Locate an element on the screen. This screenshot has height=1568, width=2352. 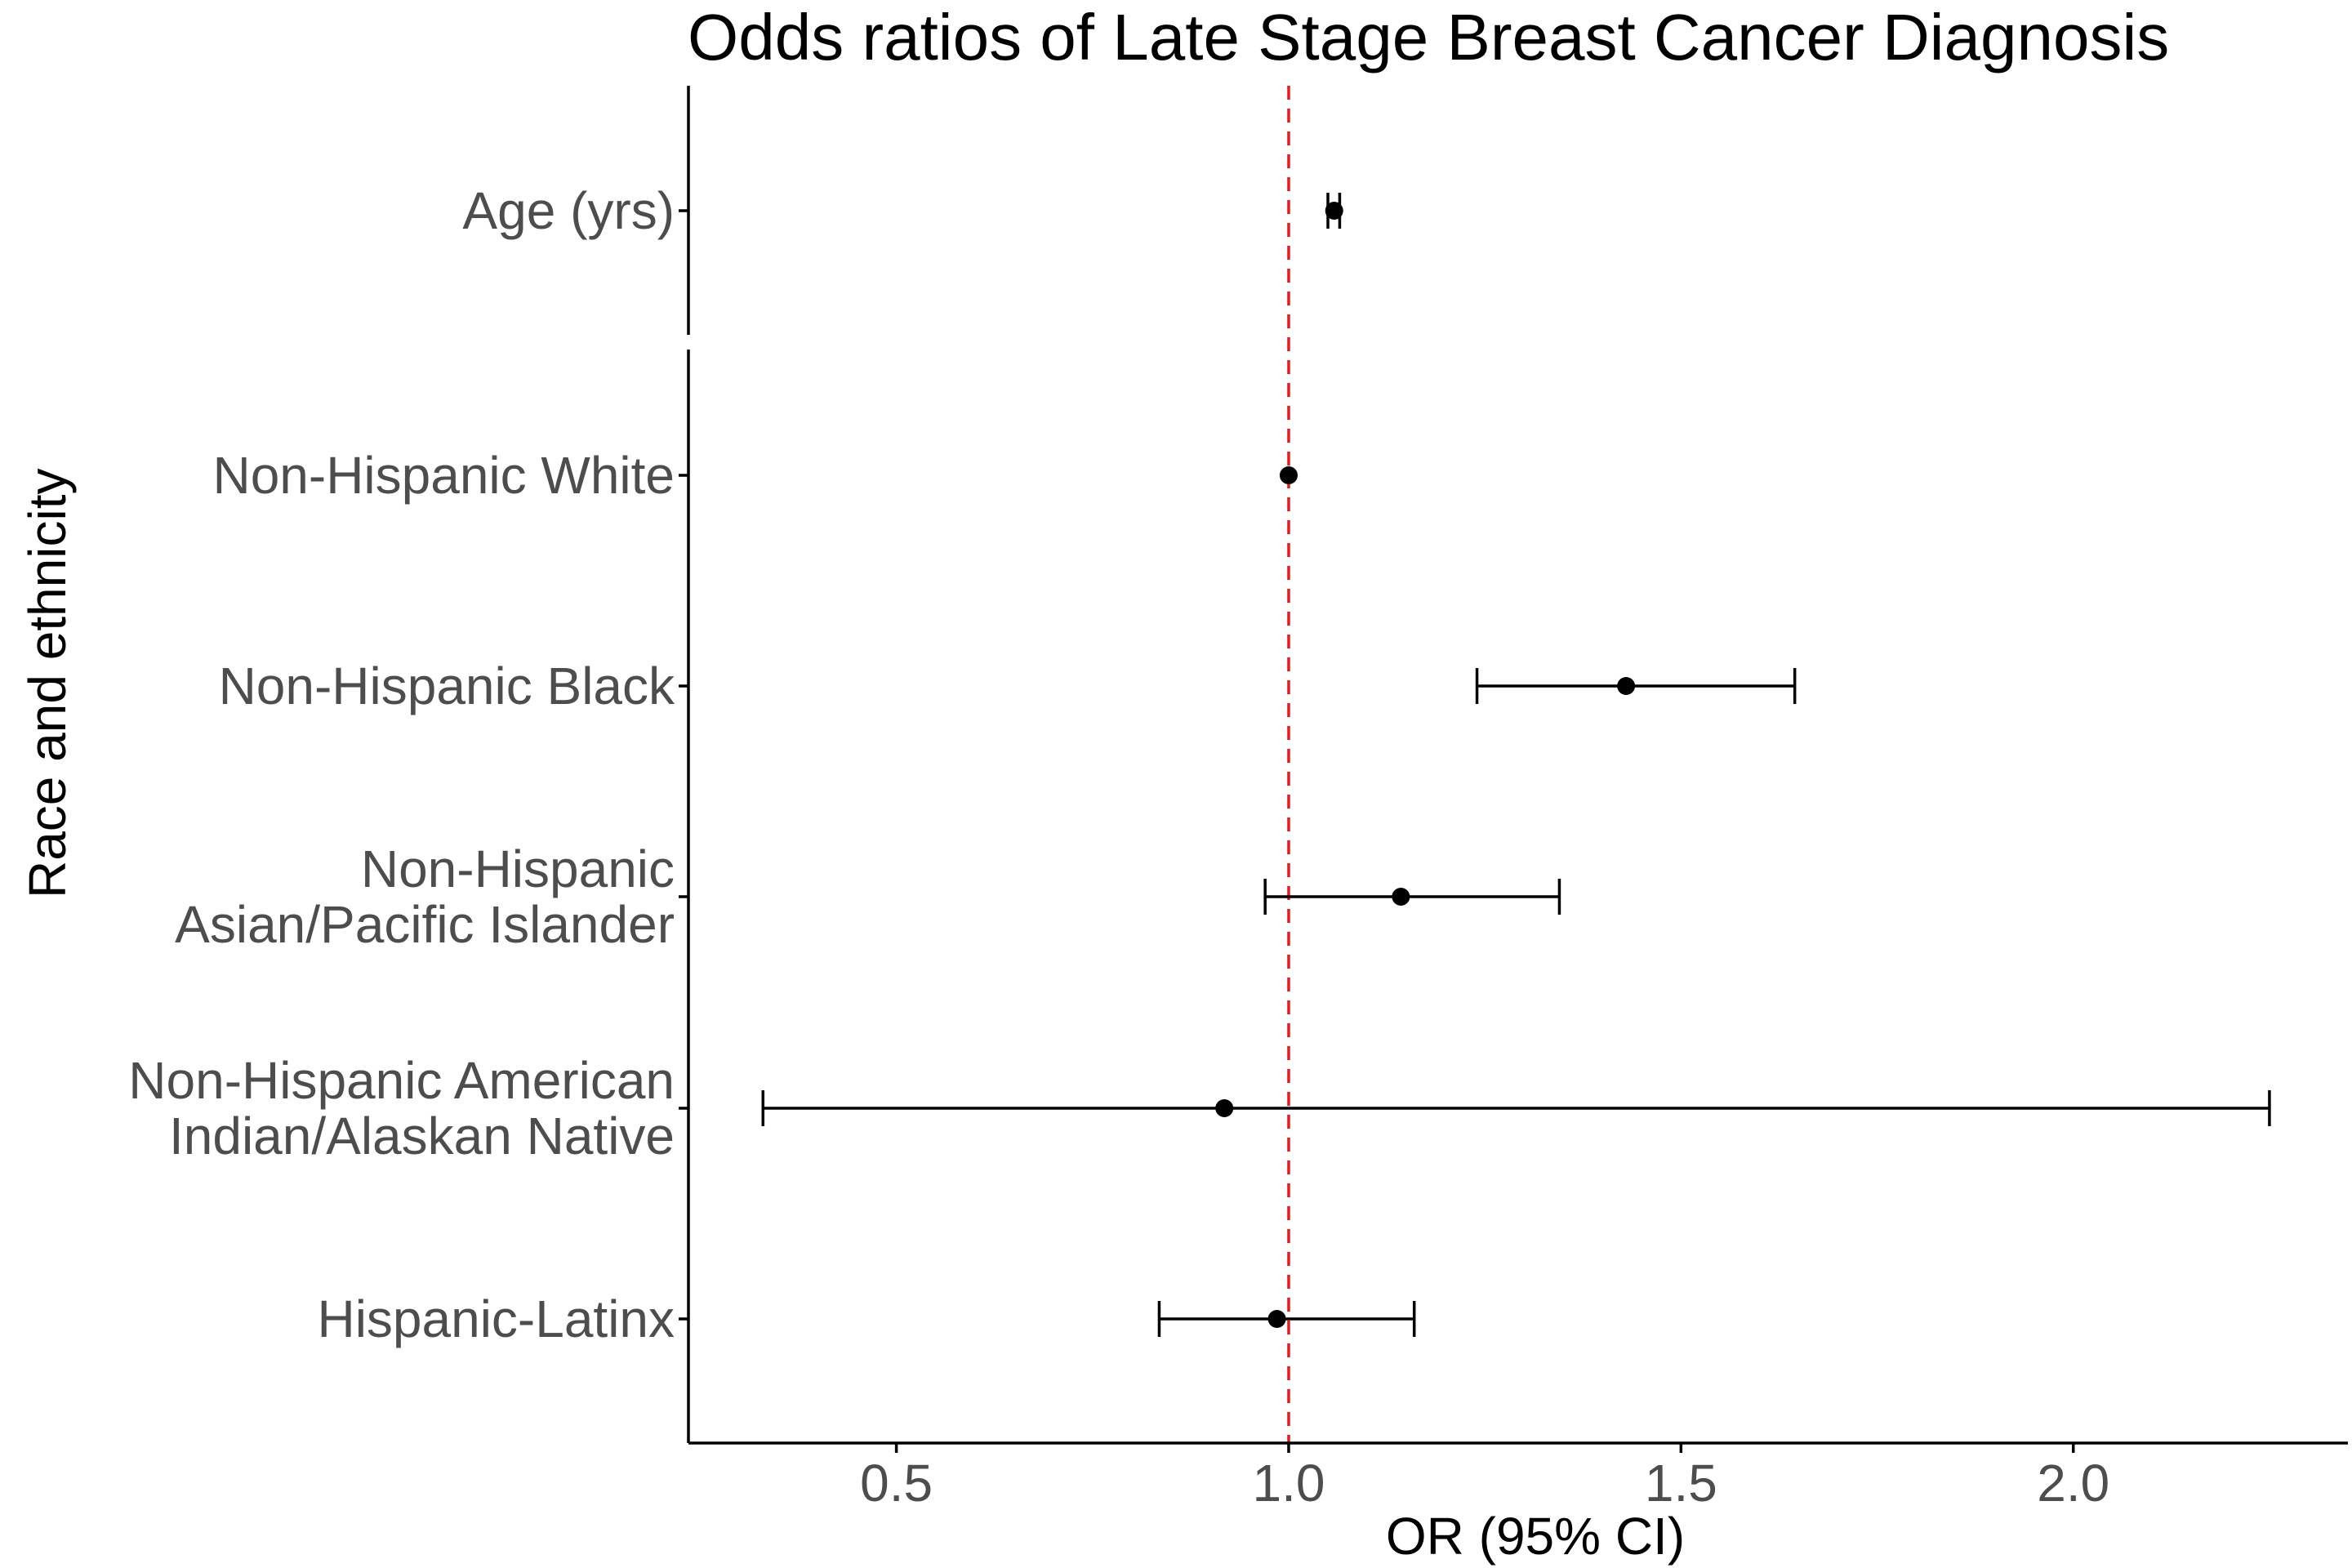
y-tick-label: Age (yrs) is located at coordinates (568, 210).